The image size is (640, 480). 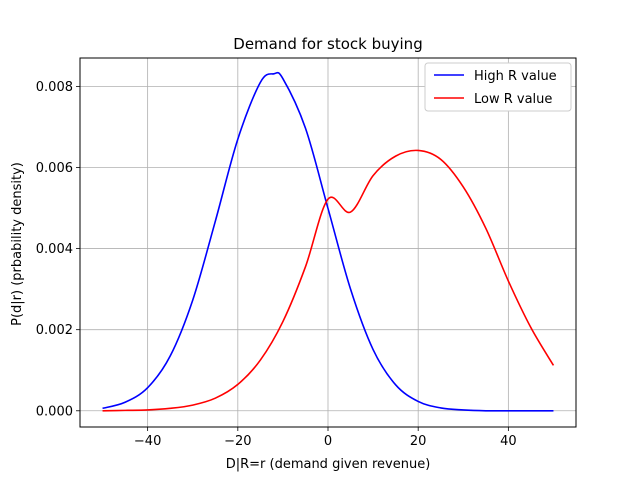 What do you see at coordinates (54, 330) in the screenshot?
I see `y-tick-label: 0.002` at bounding box center [54, 330].